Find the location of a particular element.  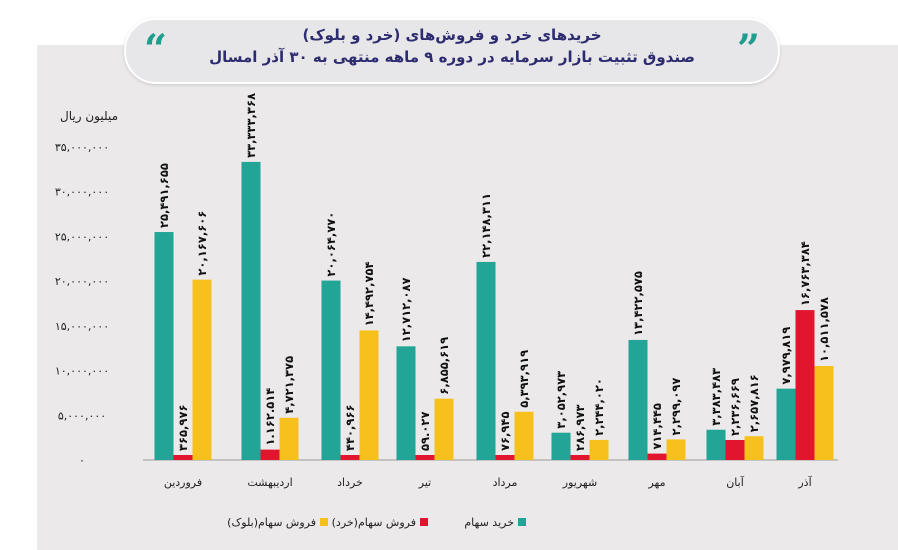

quote-open-icon: “ is located at coordinates (156, 49).